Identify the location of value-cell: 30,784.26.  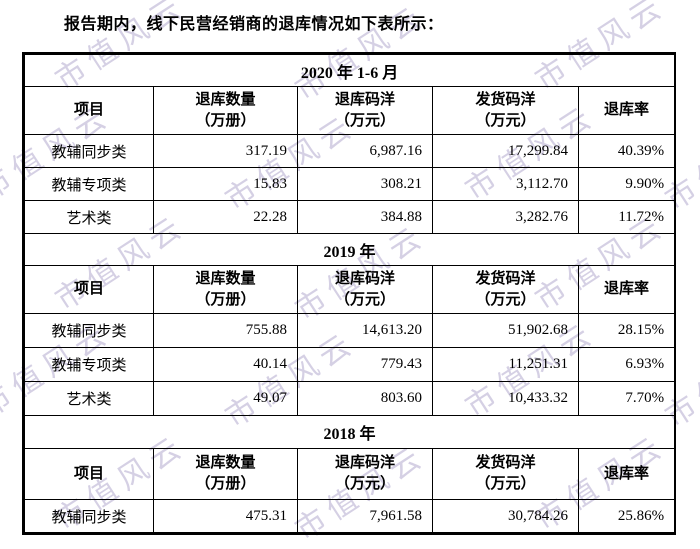
(505, 516).